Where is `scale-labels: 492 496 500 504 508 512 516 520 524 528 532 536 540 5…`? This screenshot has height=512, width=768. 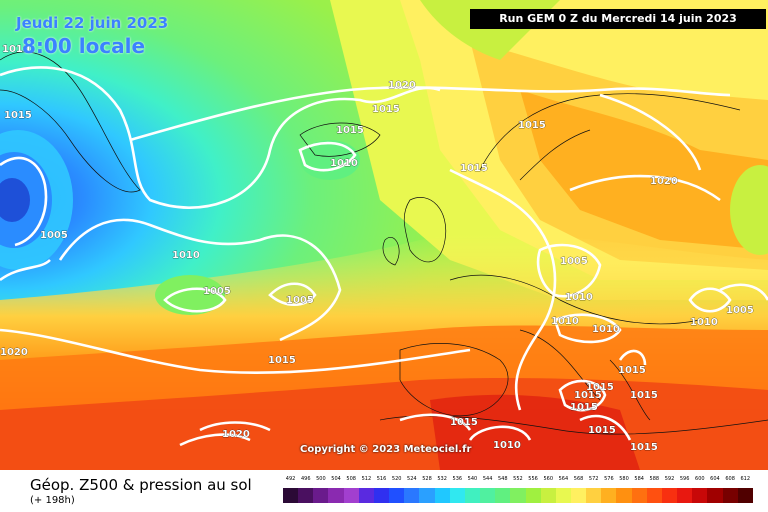
scale-labels: 492 496 500 504 508 512 516 520 524 528 532 536 540 5… is located at coordinates (518, 481).